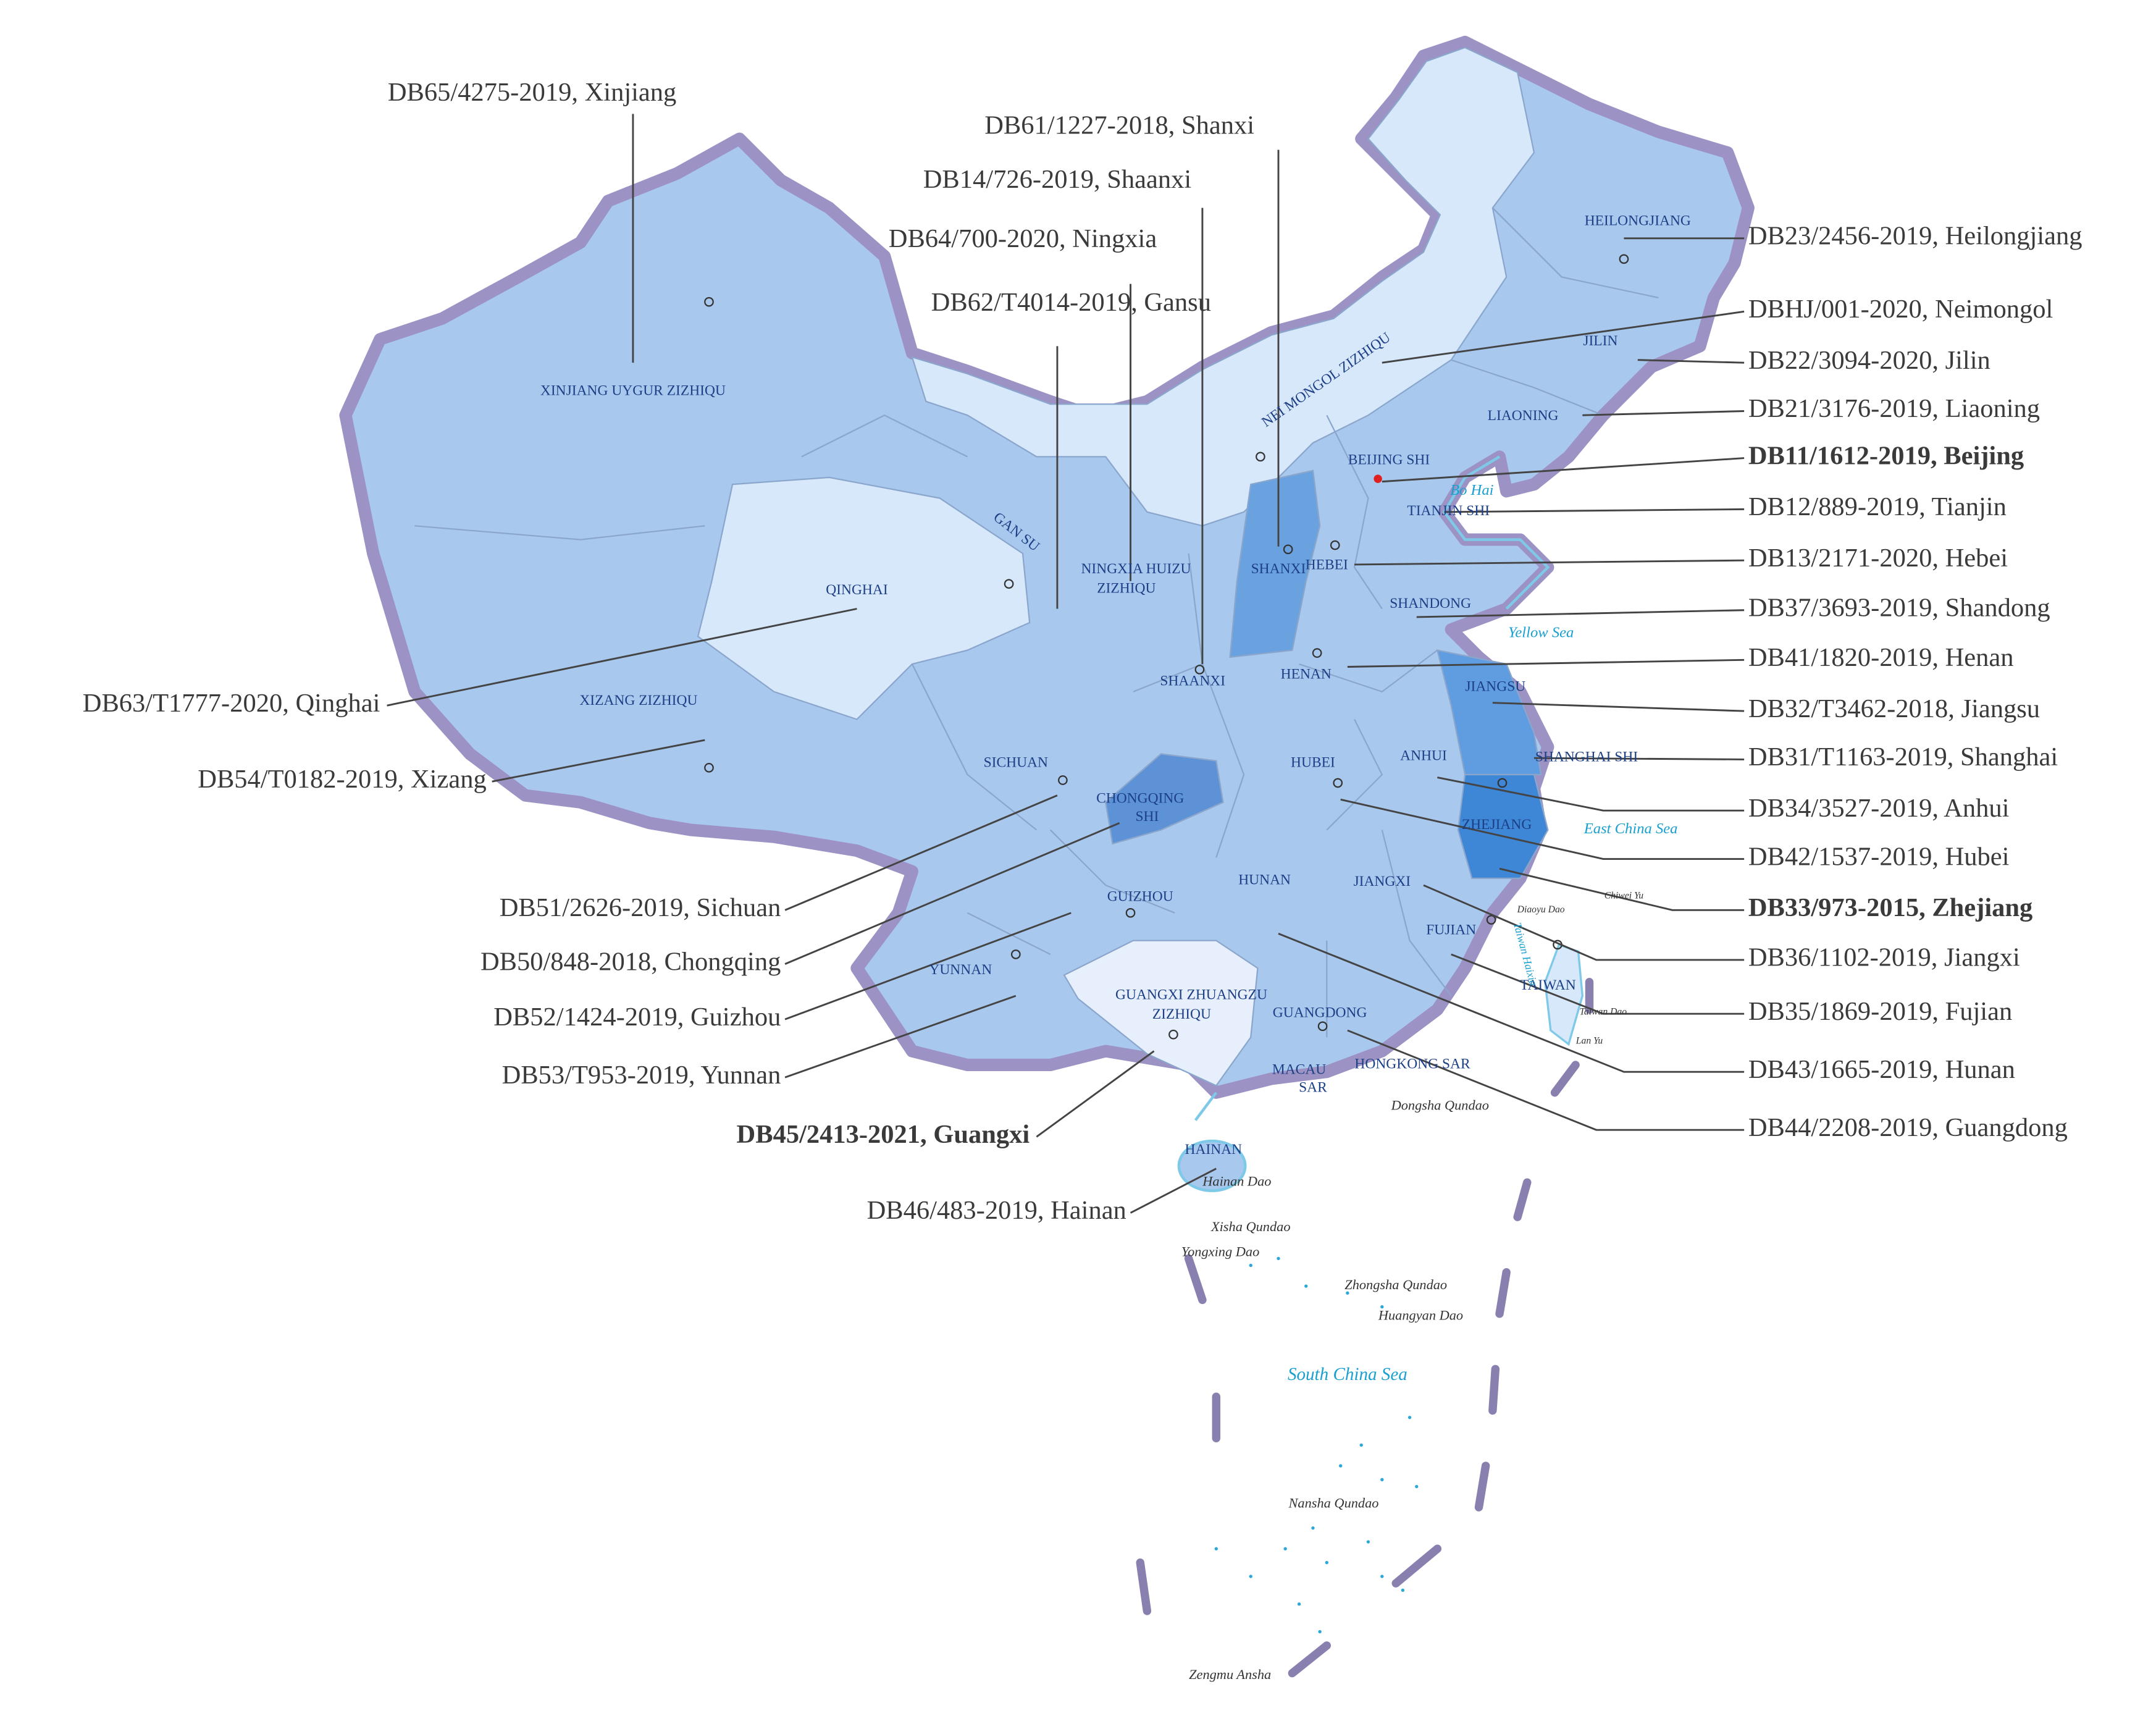 The image size is (2156, 1729). I want to click on standard-label: DB35/1869-2019, Fujian, so click(1880, 1011).